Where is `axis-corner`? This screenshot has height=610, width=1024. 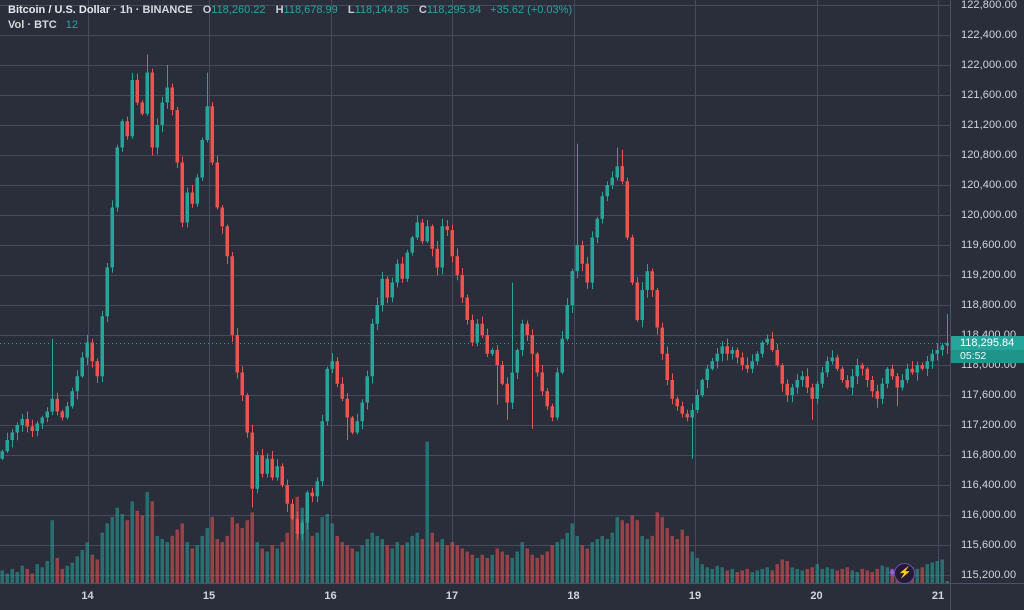
axis-corner is located at coordinates (987, 596).